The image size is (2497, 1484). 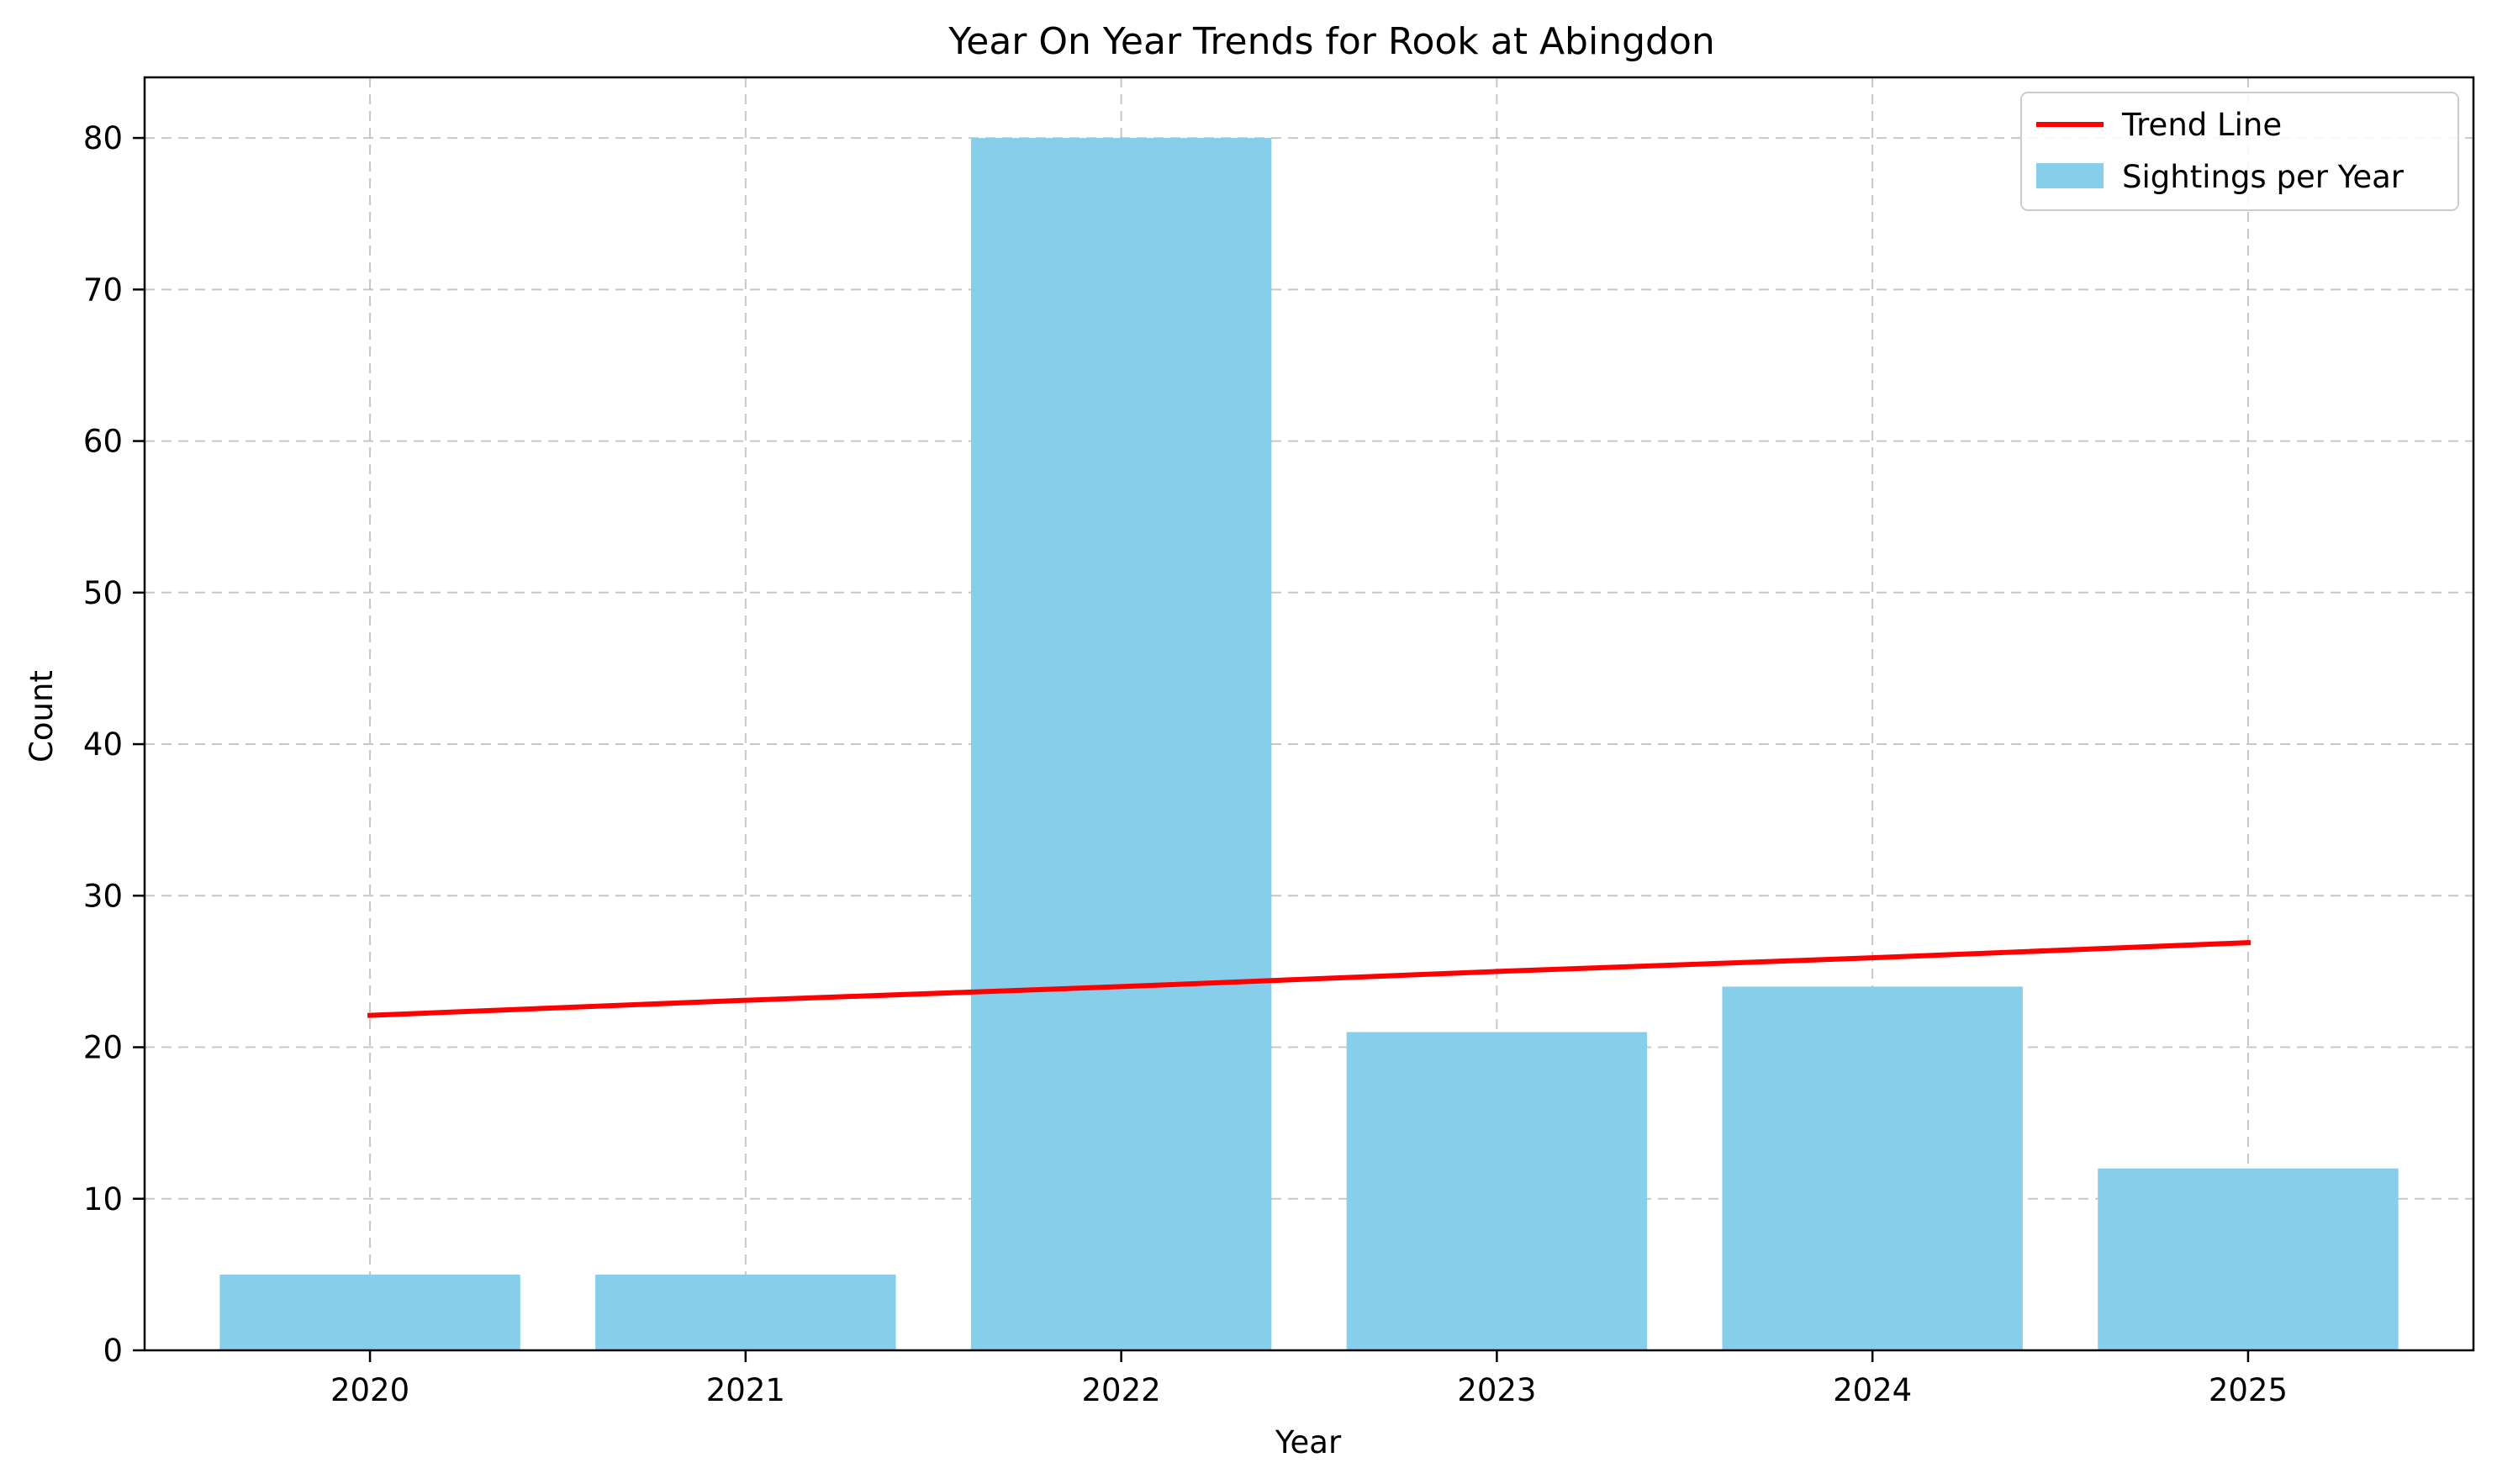 What do you see at coordinates (2070, 175) in the screenshot?
I see `legend-swatch-sightings` at bounding box center [2070, 175].